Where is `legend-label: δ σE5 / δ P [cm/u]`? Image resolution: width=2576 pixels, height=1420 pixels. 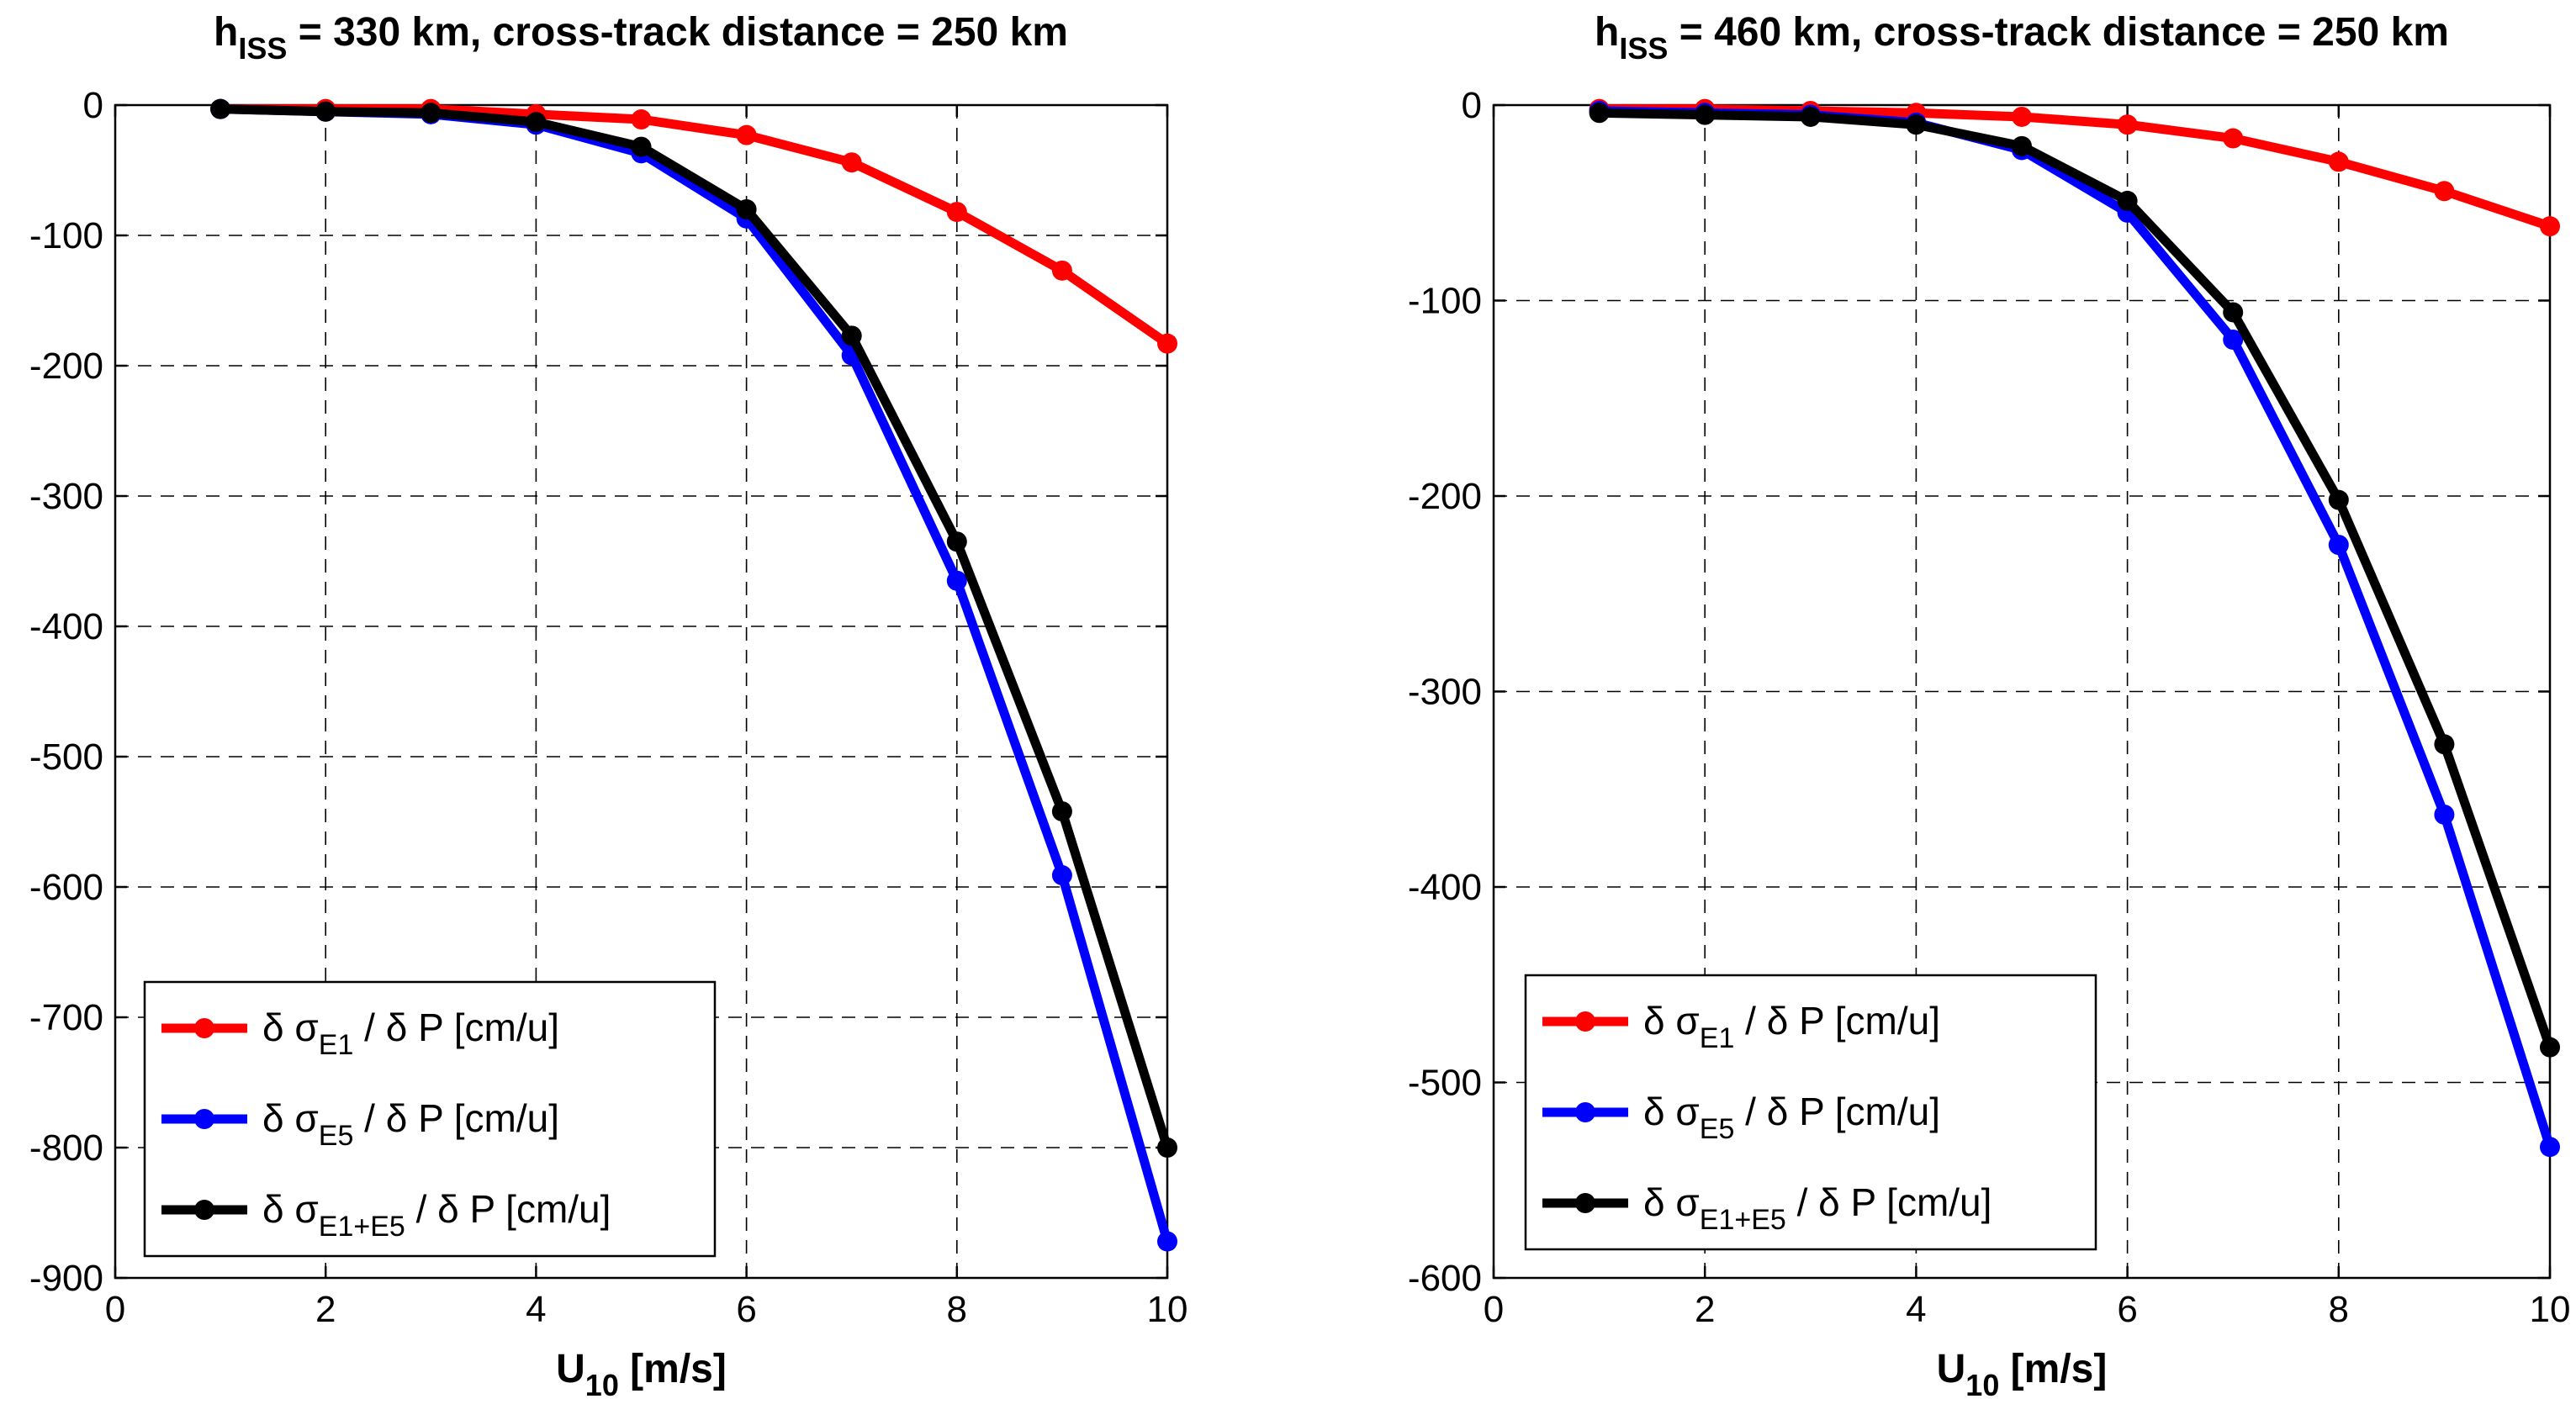
legend-label: δ σE5 / δ P [cm/u] is located at coordinates (1791, 1117).